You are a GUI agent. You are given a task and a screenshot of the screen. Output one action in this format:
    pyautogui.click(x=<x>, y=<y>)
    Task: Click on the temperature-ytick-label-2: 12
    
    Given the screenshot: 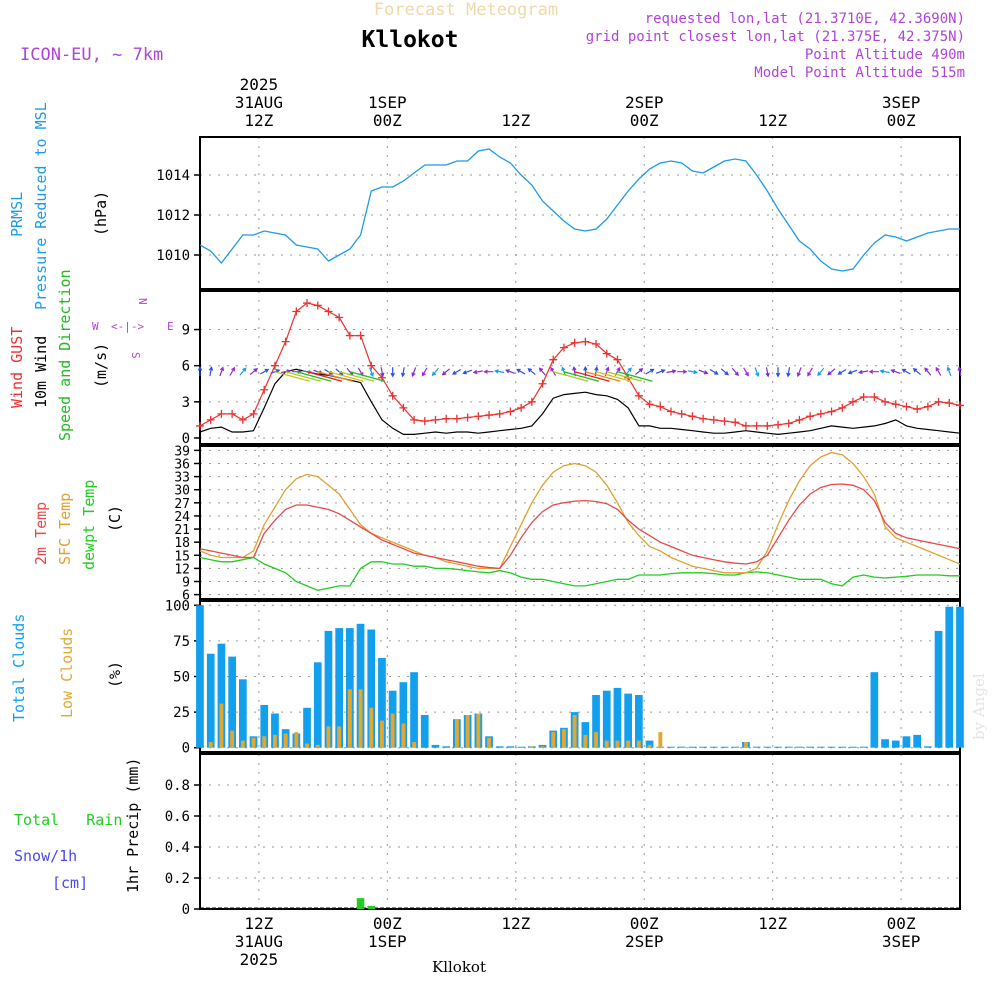 What is the action you would take?
    pyautogui.click(x=182, y=569)
    